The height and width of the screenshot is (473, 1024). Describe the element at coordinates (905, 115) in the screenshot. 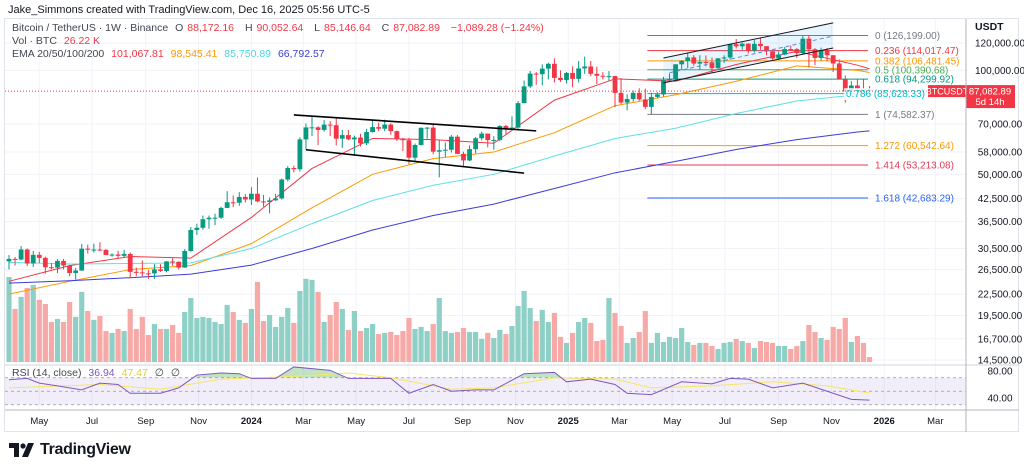

I see `fib-level-label: 1 (74,582.37)` at that location.